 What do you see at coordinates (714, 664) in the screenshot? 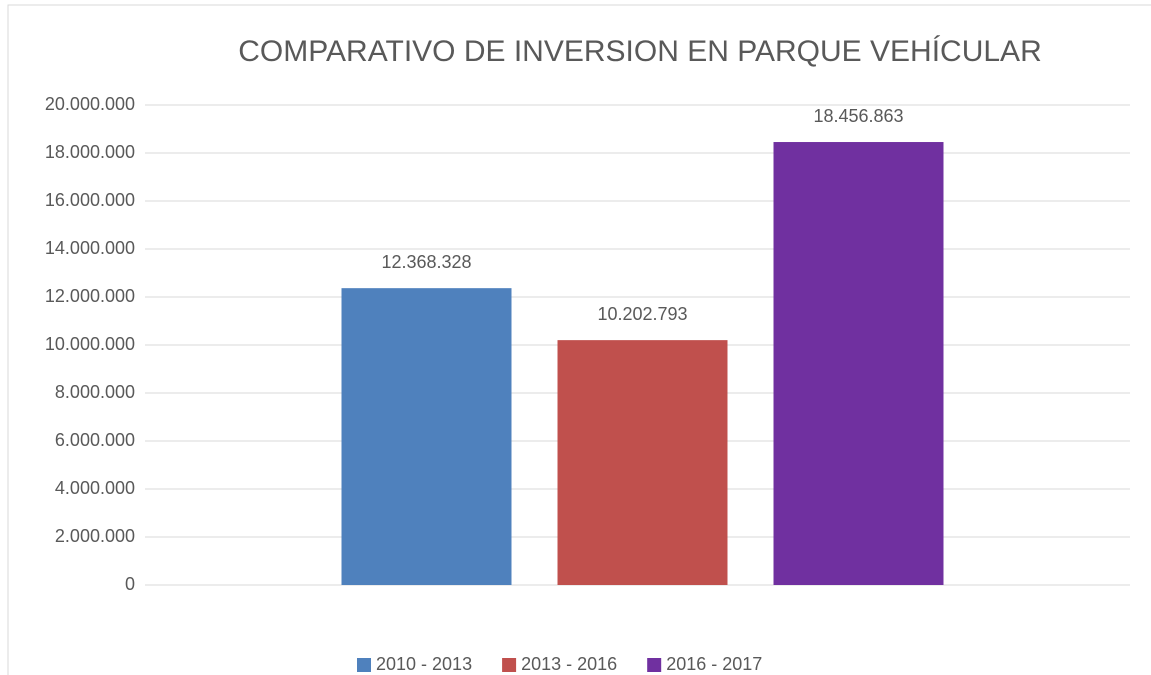
I see `legend-label: 2016 - 2017` at bounding box center [714, 664].